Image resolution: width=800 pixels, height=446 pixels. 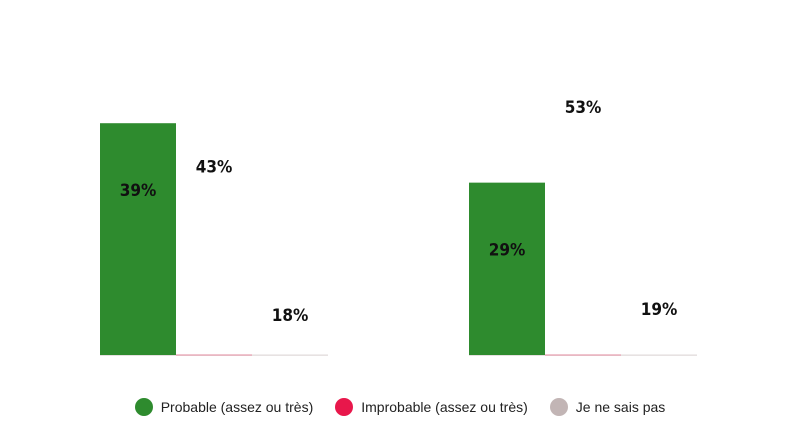 What do you see at coordinates (237, 407) in the screenshot?
I see `legend-label-probable: Probable (assez ou très)` at bounding box center [237, 407].